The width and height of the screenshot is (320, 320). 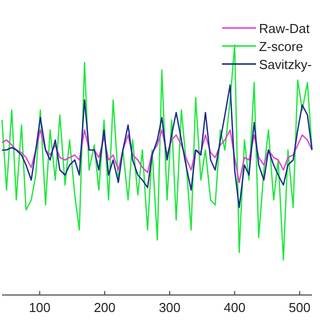 I want to click on x-tick-label: 400, so click(x=235, y=307).